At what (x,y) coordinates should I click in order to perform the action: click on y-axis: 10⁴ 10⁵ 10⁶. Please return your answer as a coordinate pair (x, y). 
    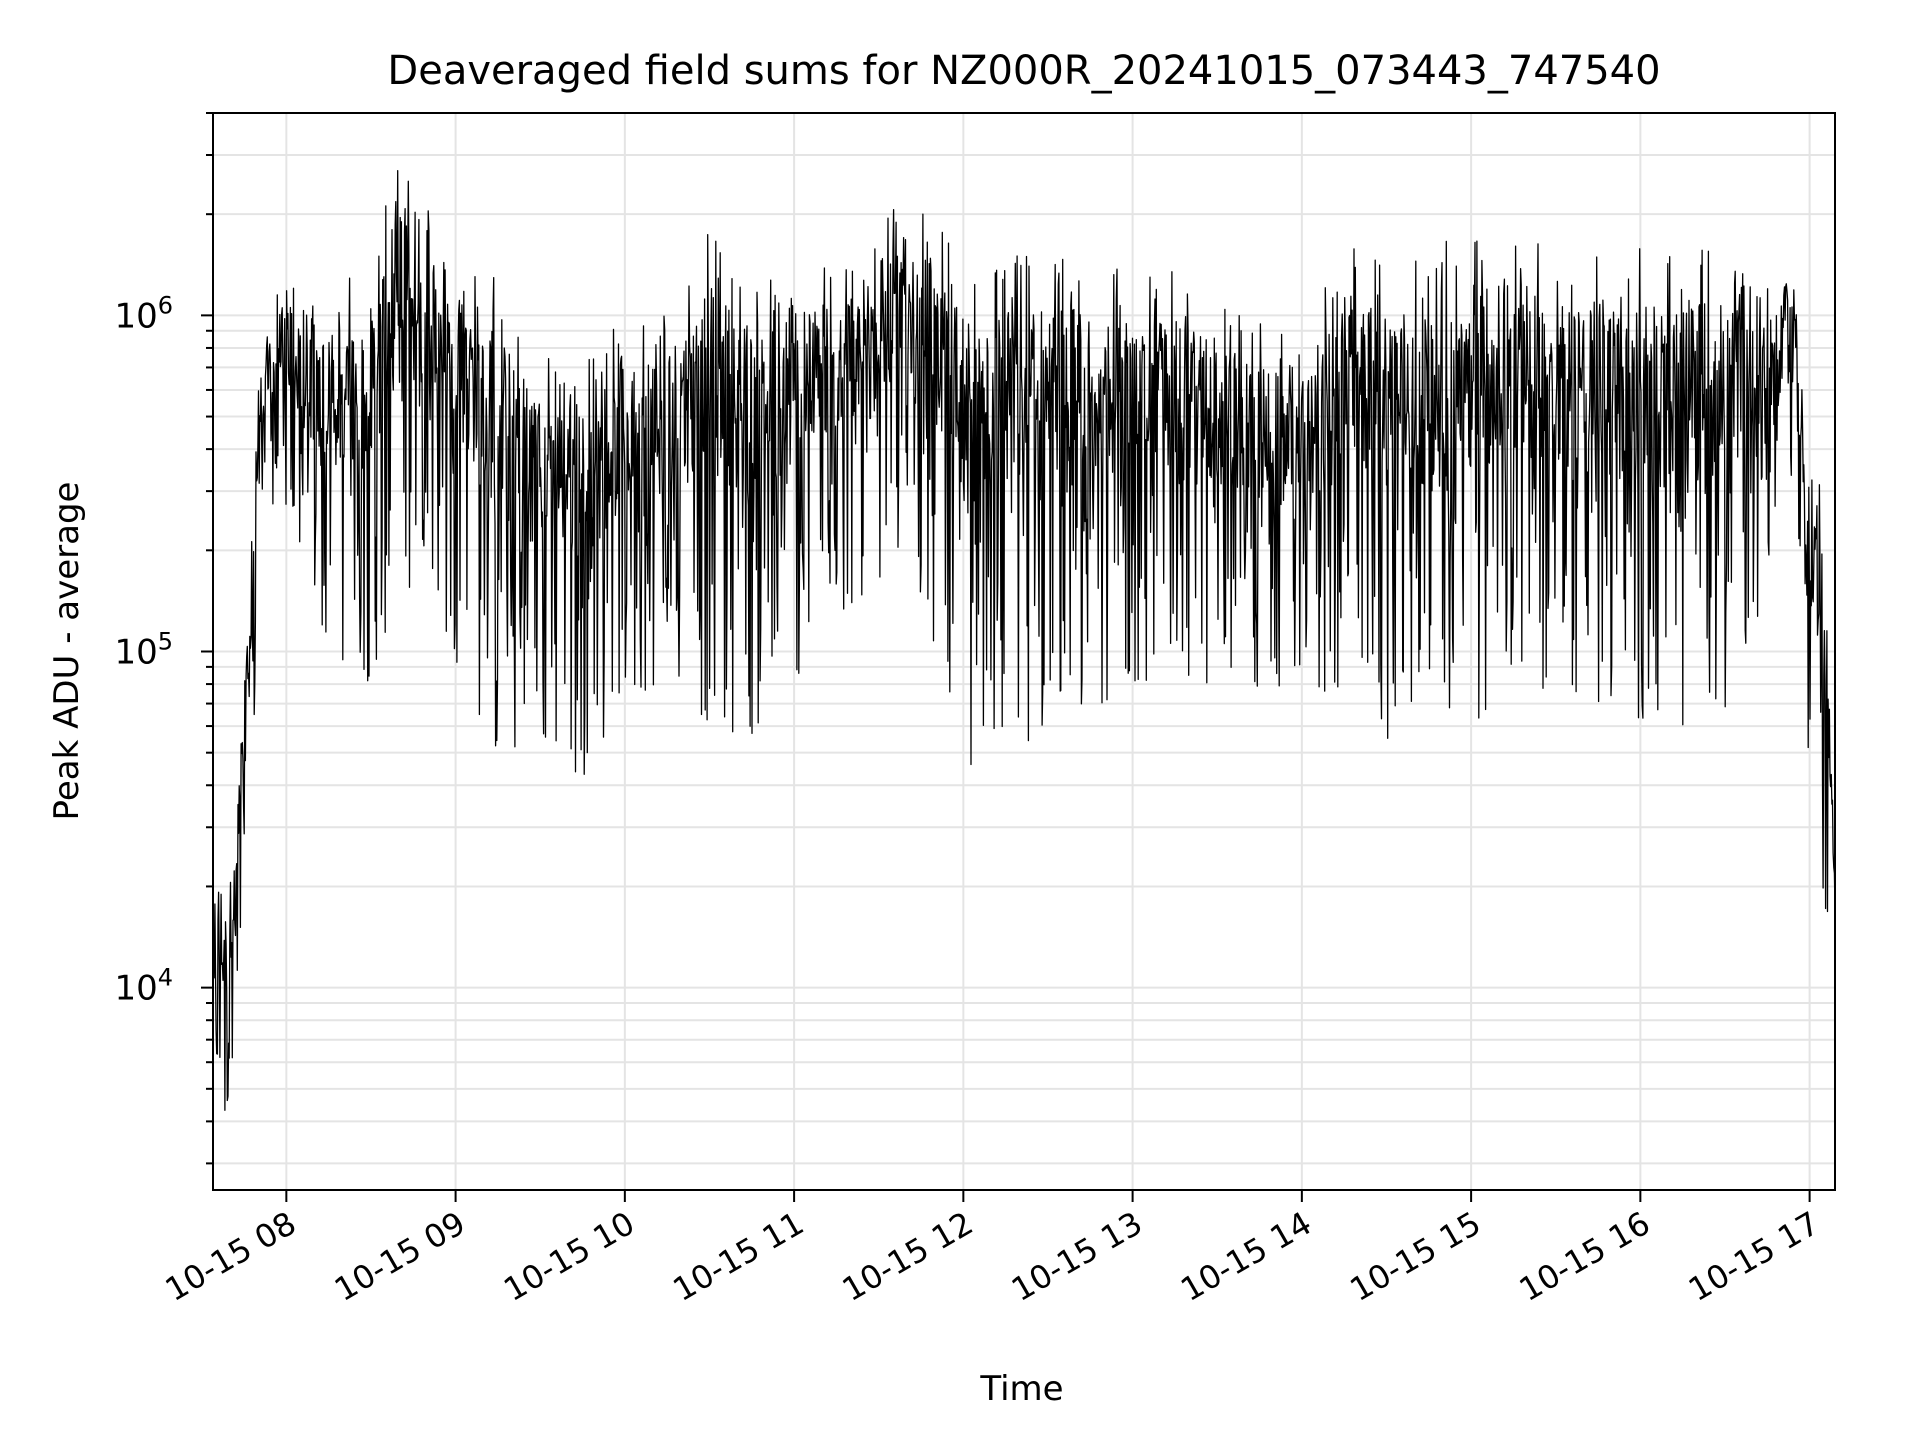
    Looking at the image, I should click on (163, 638).